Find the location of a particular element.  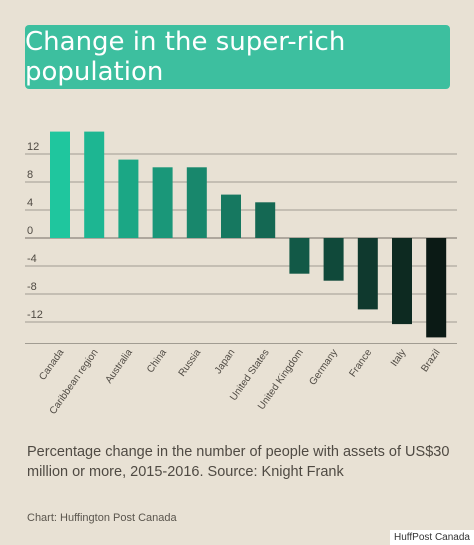

bar-japan is located at coordinates (231, 216).